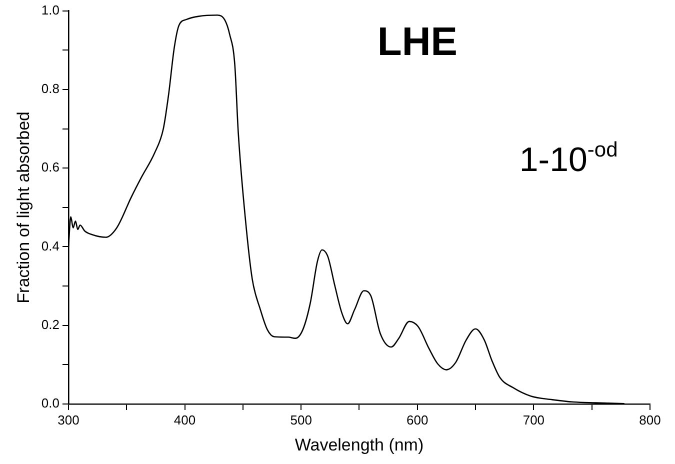  Describe the element at coordinates (50, 246) in the screenshot. I see `y-tick-label: 0.4` at that location.